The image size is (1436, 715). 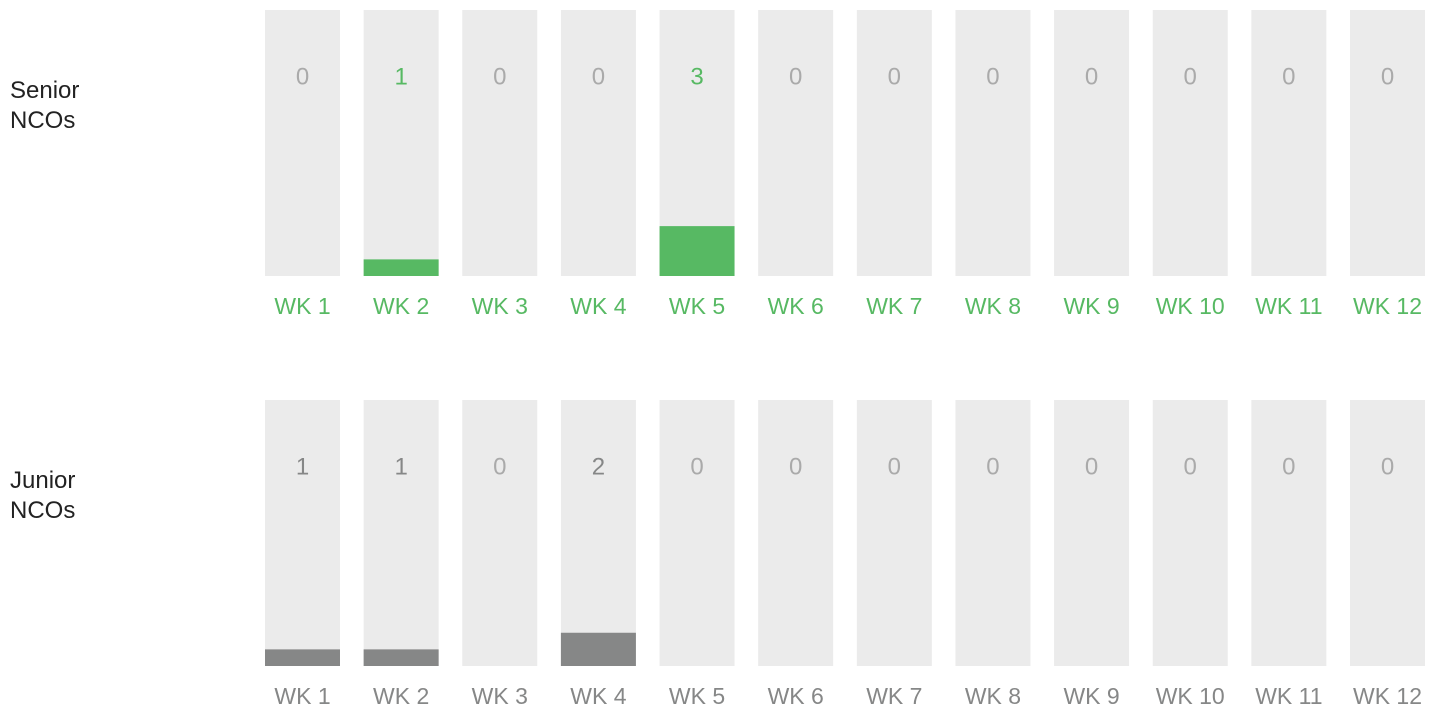 What do you see at coordinates (45, 105) in the screenshot?
I see `row-title: Senior NCOs` at bounding box center [45, 105].